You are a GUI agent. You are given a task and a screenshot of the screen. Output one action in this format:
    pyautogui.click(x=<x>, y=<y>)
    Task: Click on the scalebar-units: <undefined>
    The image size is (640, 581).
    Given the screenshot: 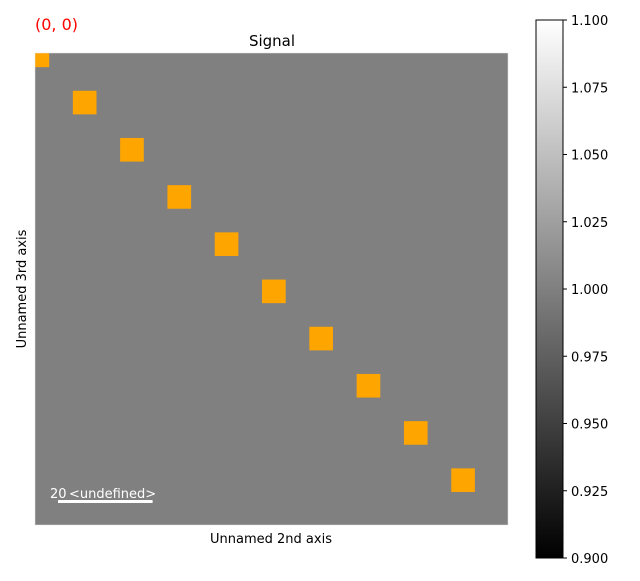 What is the action you would take?
    pyautogui.click(x=112, y=494)
    